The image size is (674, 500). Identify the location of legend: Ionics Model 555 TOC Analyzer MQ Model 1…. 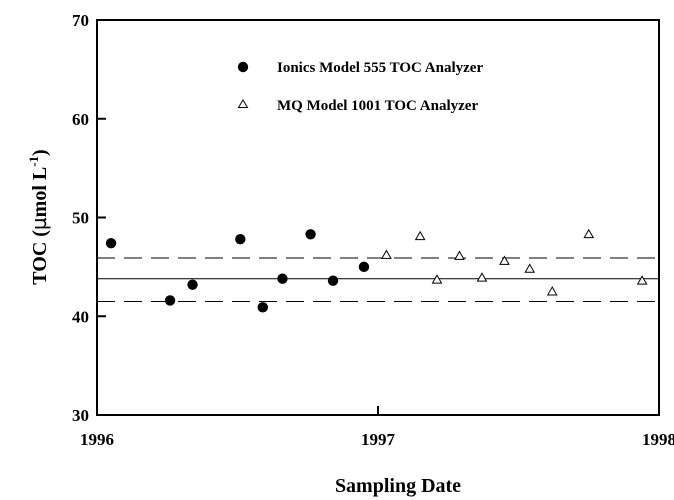
(360, 87).